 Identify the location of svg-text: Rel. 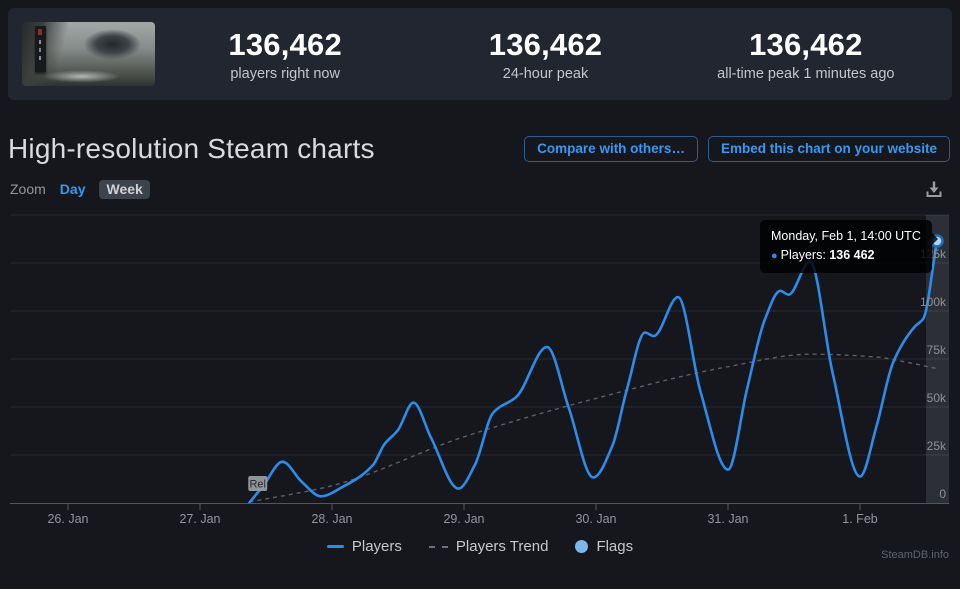
(257, 485).